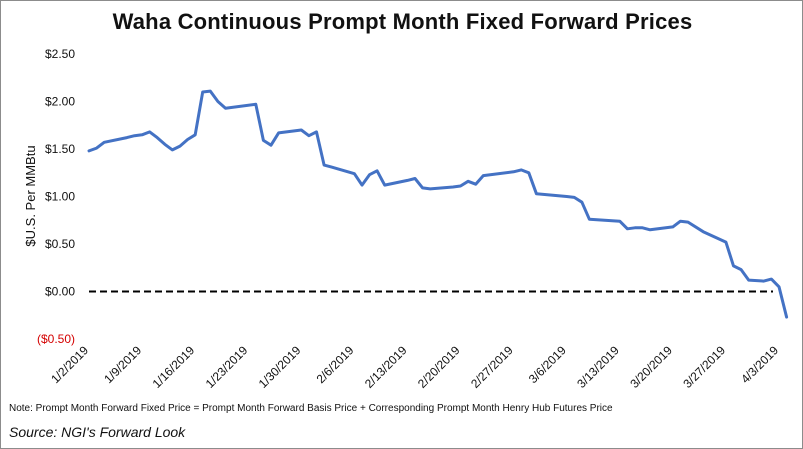 This screenshot has width=803, height=449. What do you see at coordinates (280, 367) in the screenshot?
I see `x-tick-label: 1/30/2019` at bounding box center [280, 367].